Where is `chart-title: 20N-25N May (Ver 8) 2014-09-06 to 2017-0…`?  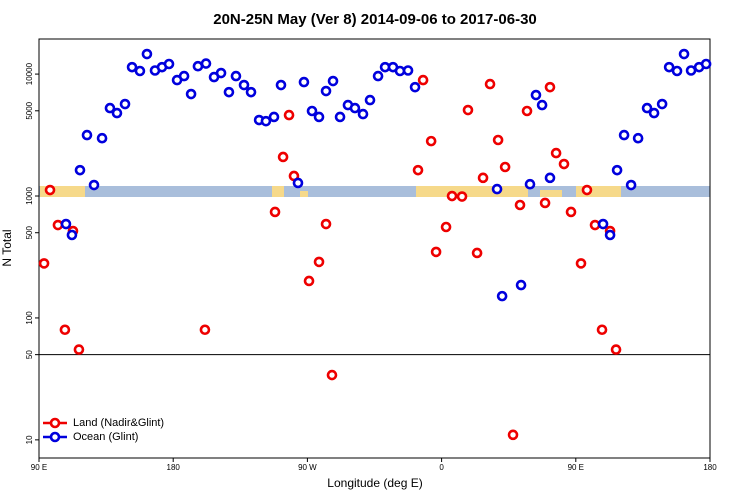
chart-title: 20N-25N May (Ver 8) 2014-09-06 to 2017-0… is located at coordinates (375, 19).